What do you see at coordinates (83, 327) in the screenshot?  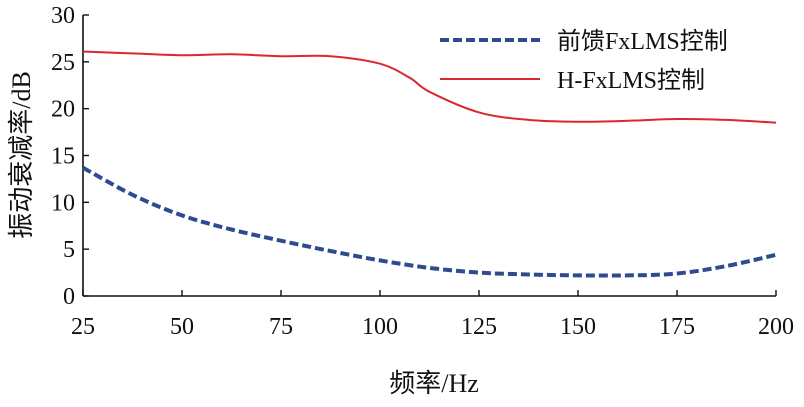 I see `x-tick-label: 25` at bounding box center [83, 327].